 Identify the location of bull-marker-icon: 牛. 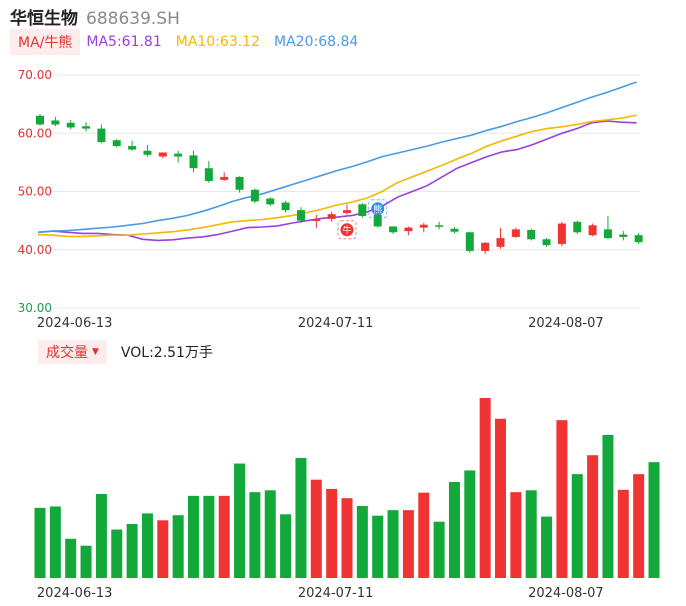
(347, 230).